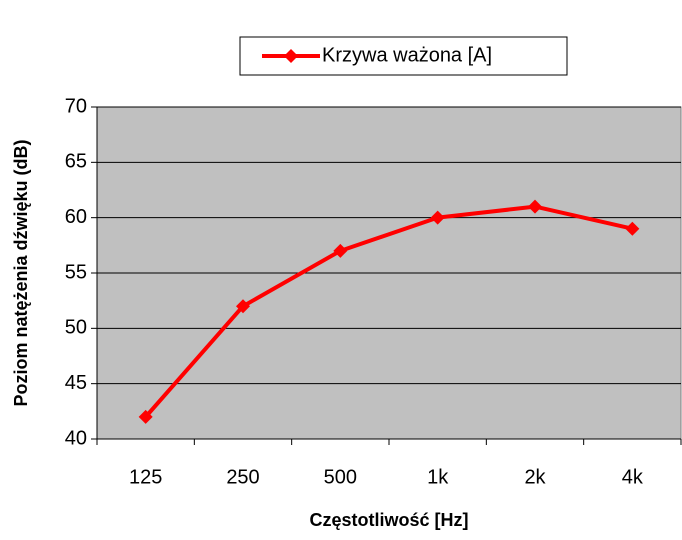 Image resolution: width=682 pixels, height=540 pixels. Describe the element at coordinates (407, 55) in the screenshot. I see `legend-label: Krzywa ważona [A]` at that location.